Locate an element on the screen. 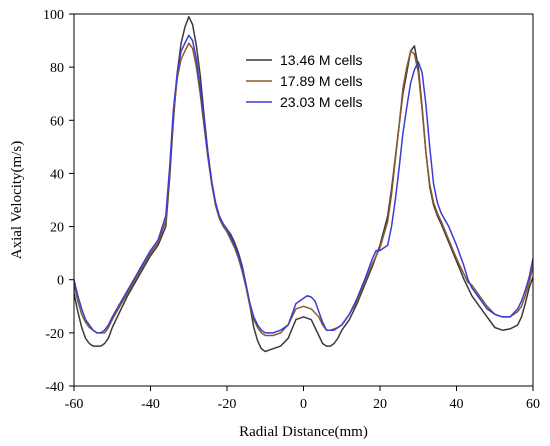  x-tick-label: 60 is located at coordinates (533, 404).